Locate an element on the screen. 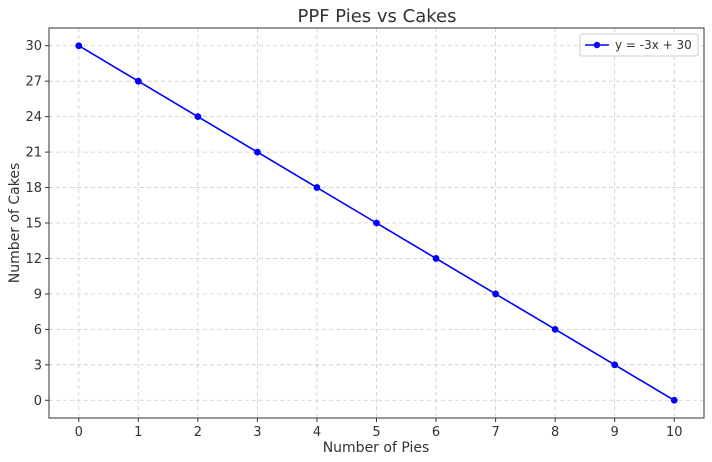  legend: y = -3x + 30 is located at coordinates (639, 45).